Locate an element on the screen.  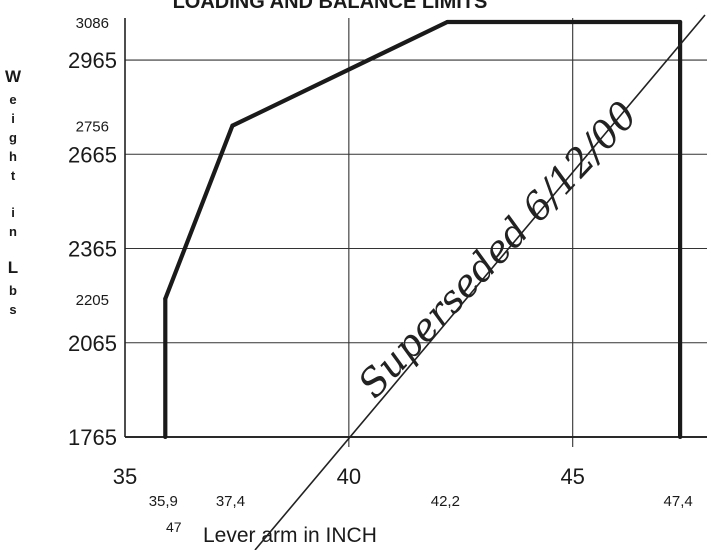
y-label-letter-11: b is located at coordinates (13, 290).